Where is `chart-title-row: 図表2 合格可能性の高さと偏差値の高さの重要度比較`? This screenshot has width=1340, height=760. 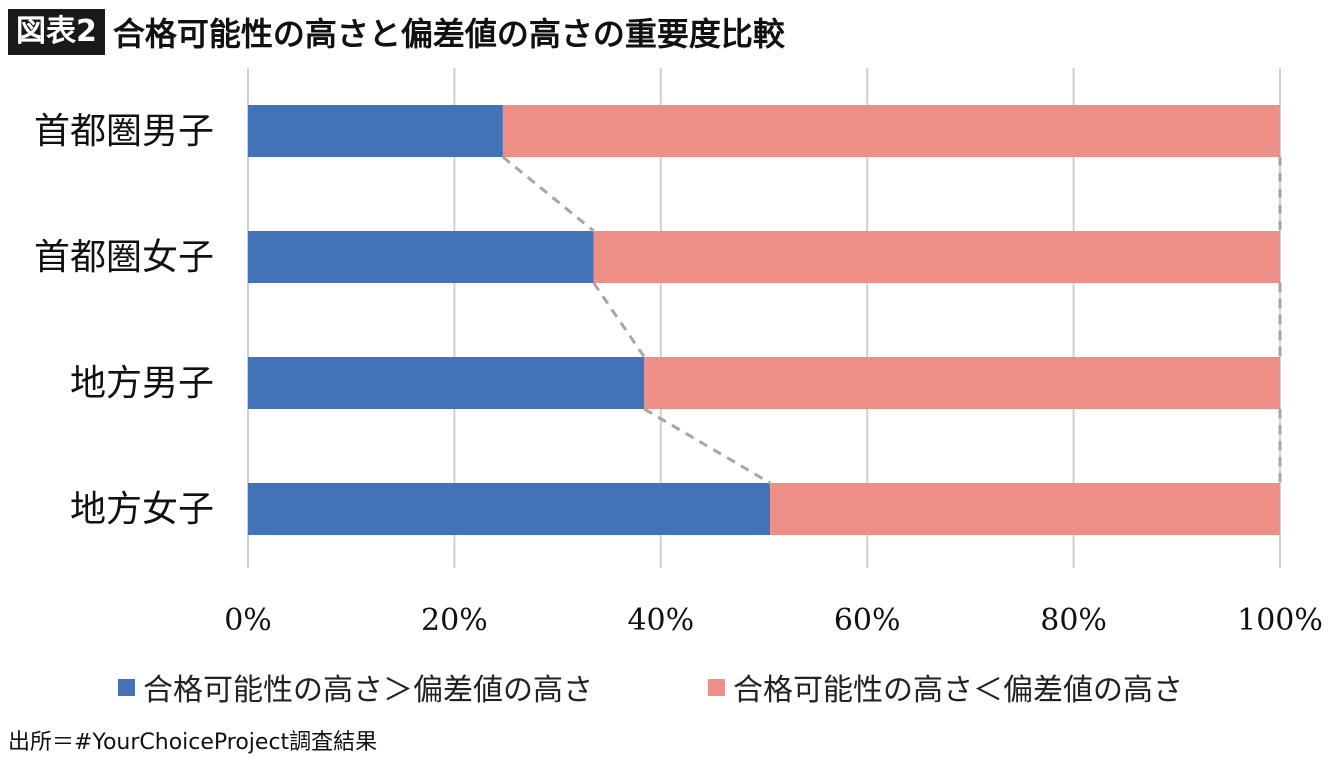 chart-title-row: 図表2 合格可能性の高さと偏差値の高さの重要度比較 is located at coordinates (396, 32).